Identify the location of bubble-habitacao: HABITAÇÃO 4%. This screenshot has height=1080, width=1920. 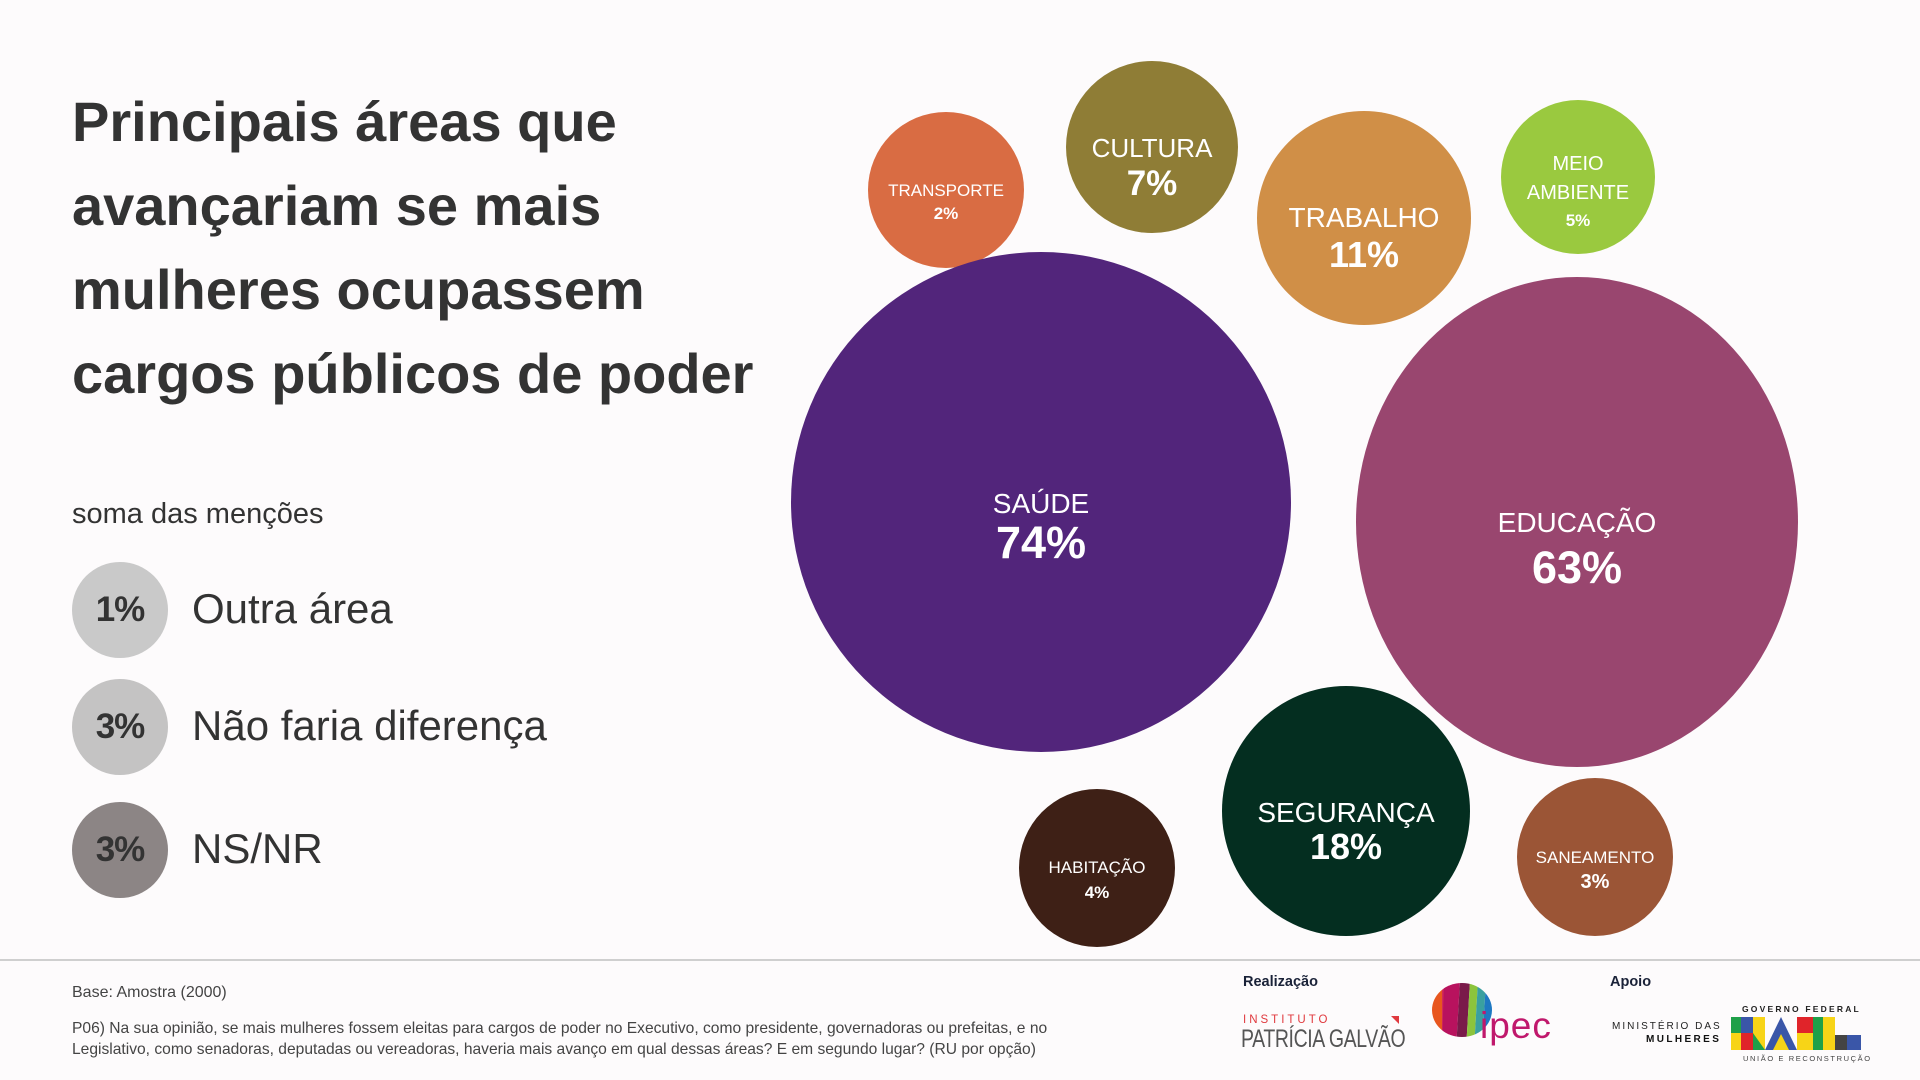
(1097, 868).